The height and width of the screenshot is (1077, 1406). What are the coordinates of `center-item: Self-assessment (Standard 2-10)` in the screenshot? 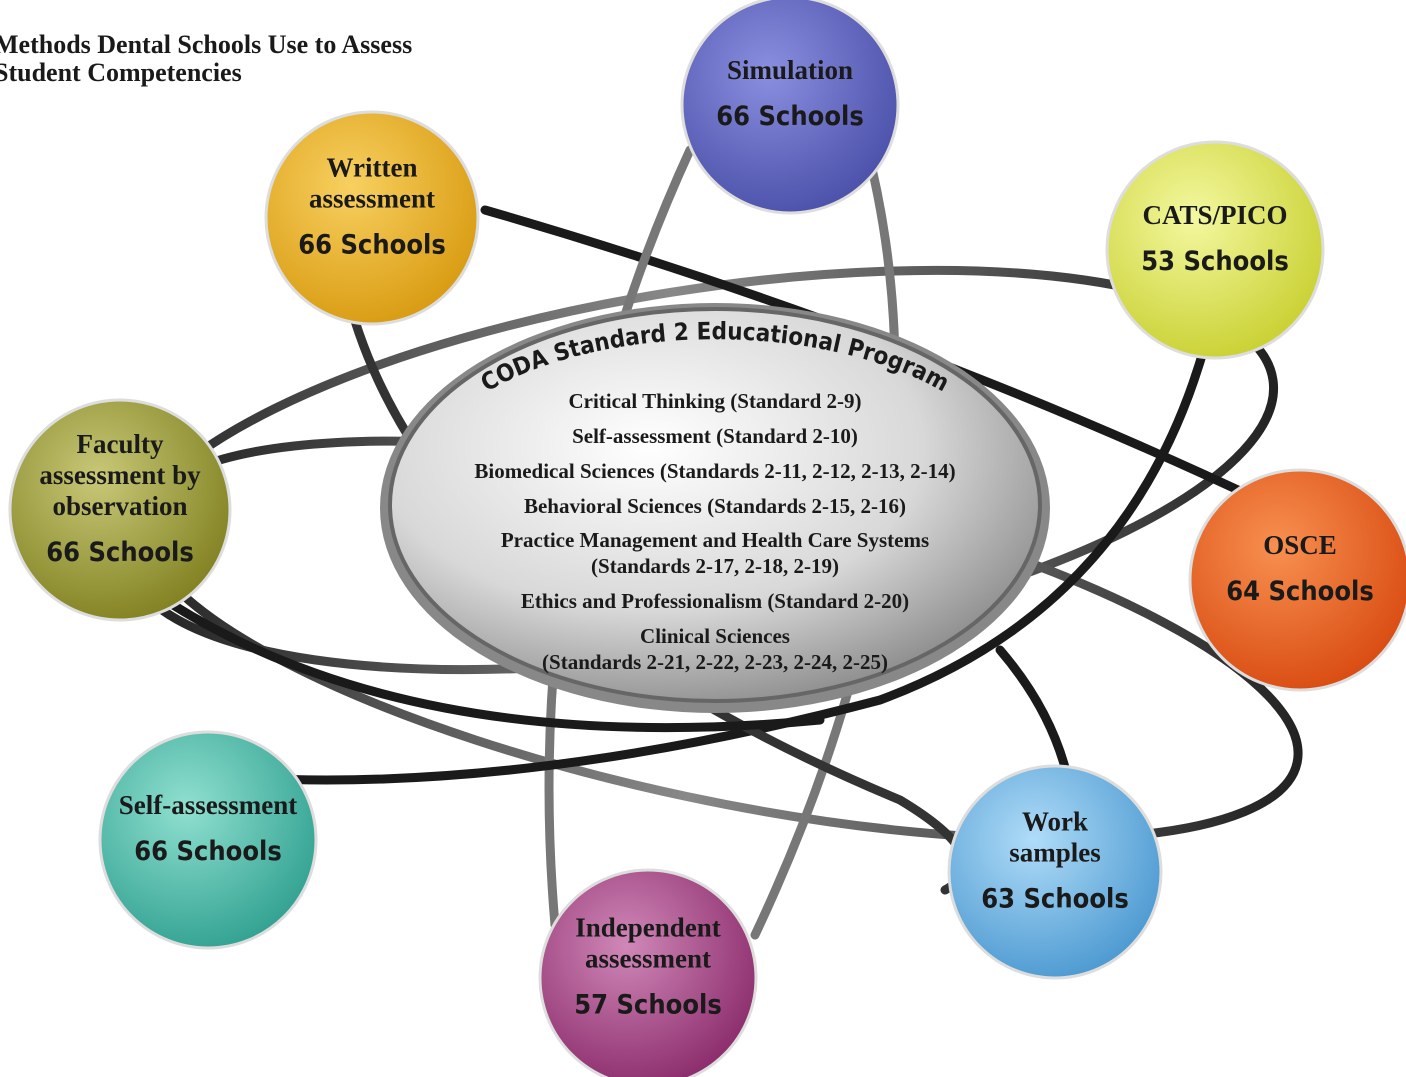 It's located at (715, 436).